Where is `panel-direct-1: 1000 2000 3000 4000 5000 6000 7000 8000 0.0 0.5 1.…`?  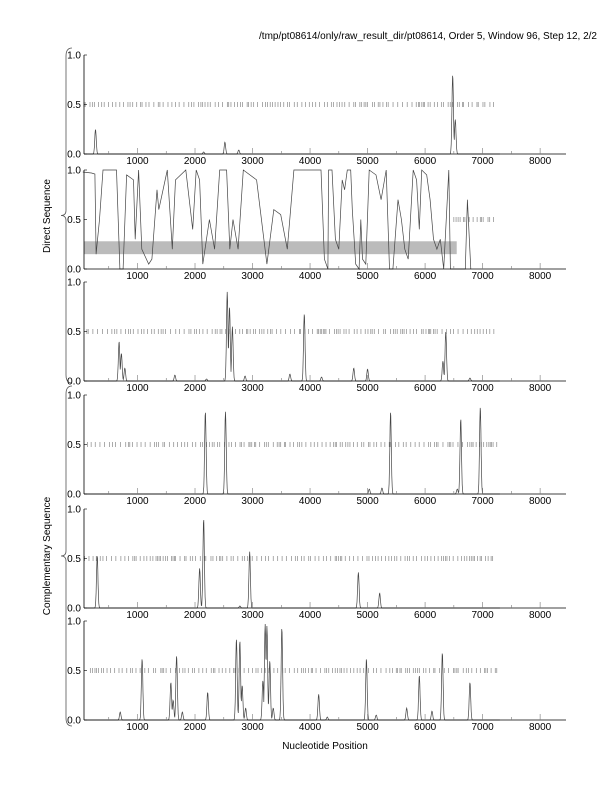 panel-direct-1: 1000 2000 3000 4000 5000 6000 7000 8000 0.0 0.5 1.… is located at coordinates (316, 109).